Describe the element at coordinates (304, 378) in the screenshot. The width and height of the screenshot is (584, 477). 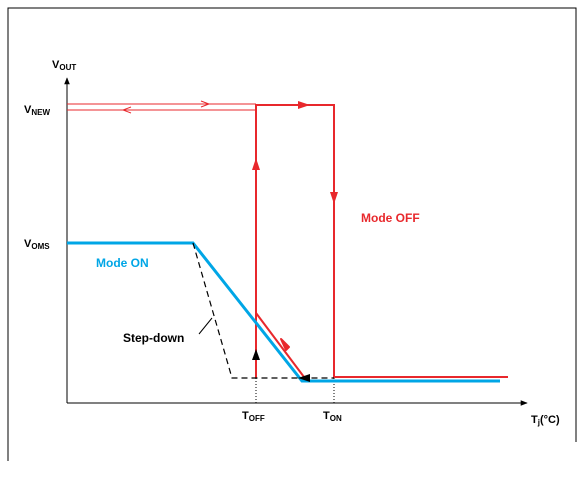
I see `step-down-left-arrow` at that location.